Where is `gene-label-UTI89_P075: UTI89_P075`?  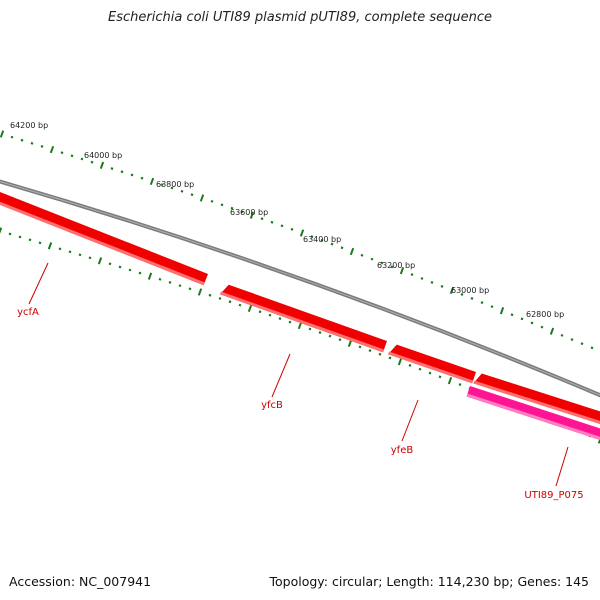
gene-label-UTI89_P075: UTI89_P075 is located at coordinates (553, 495).